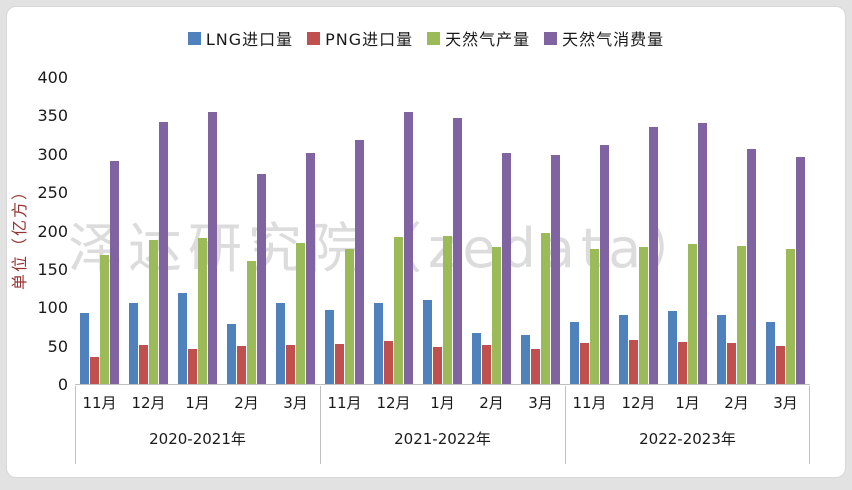 The height and width of the screenshot is (490, 852). I want to click on bar-series3-slot12, so click(702, 253).